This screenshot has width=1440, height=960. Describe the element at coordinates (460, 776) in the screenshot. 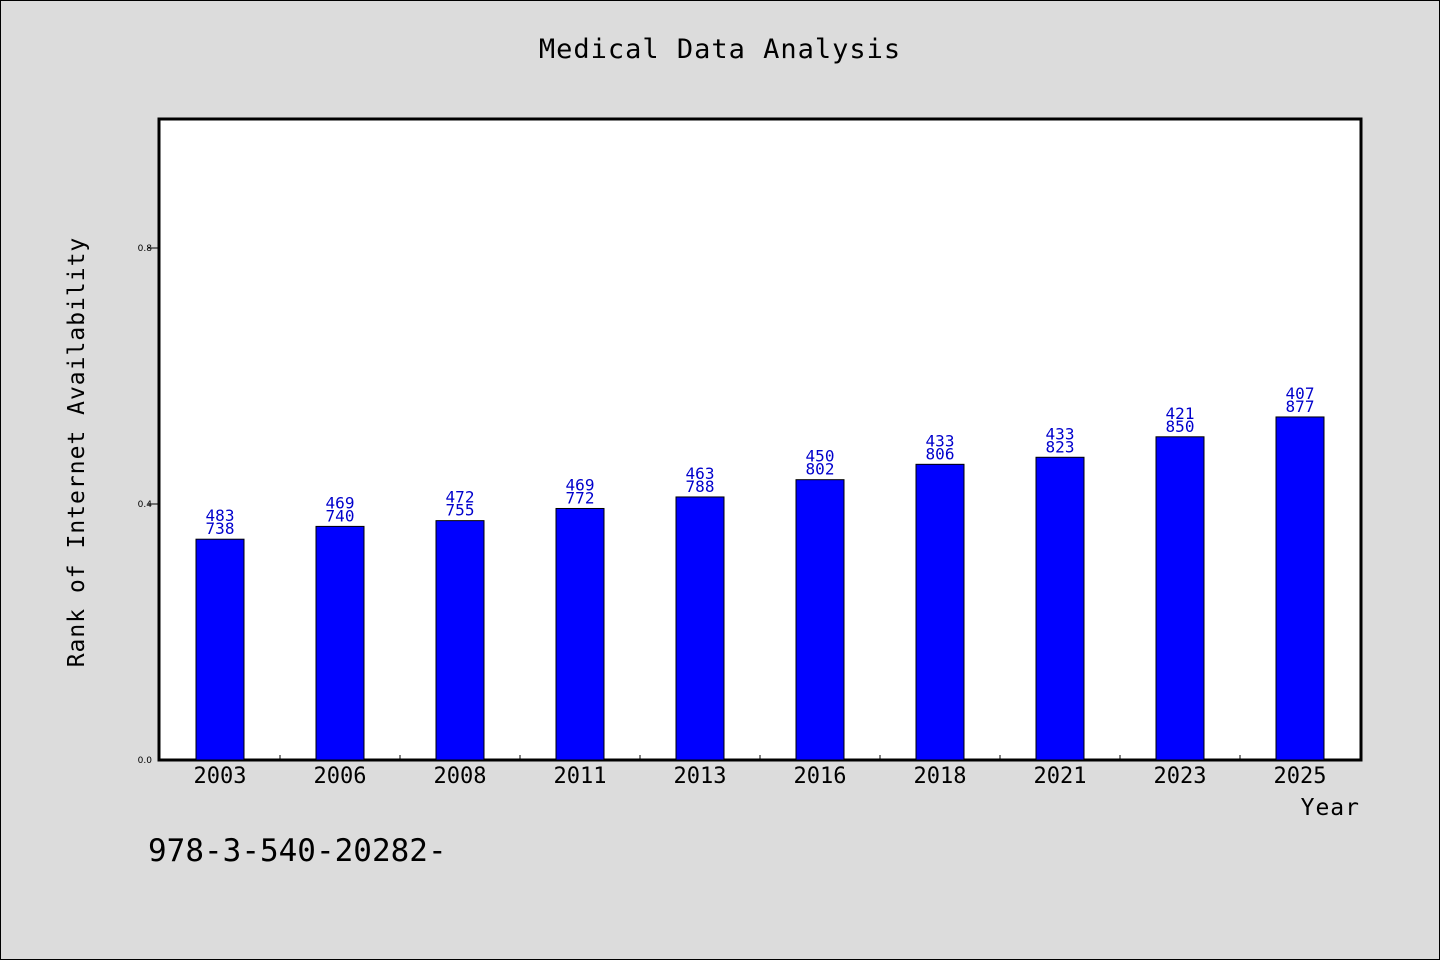

I see `x-tick-label-2008: 2008` at that location.